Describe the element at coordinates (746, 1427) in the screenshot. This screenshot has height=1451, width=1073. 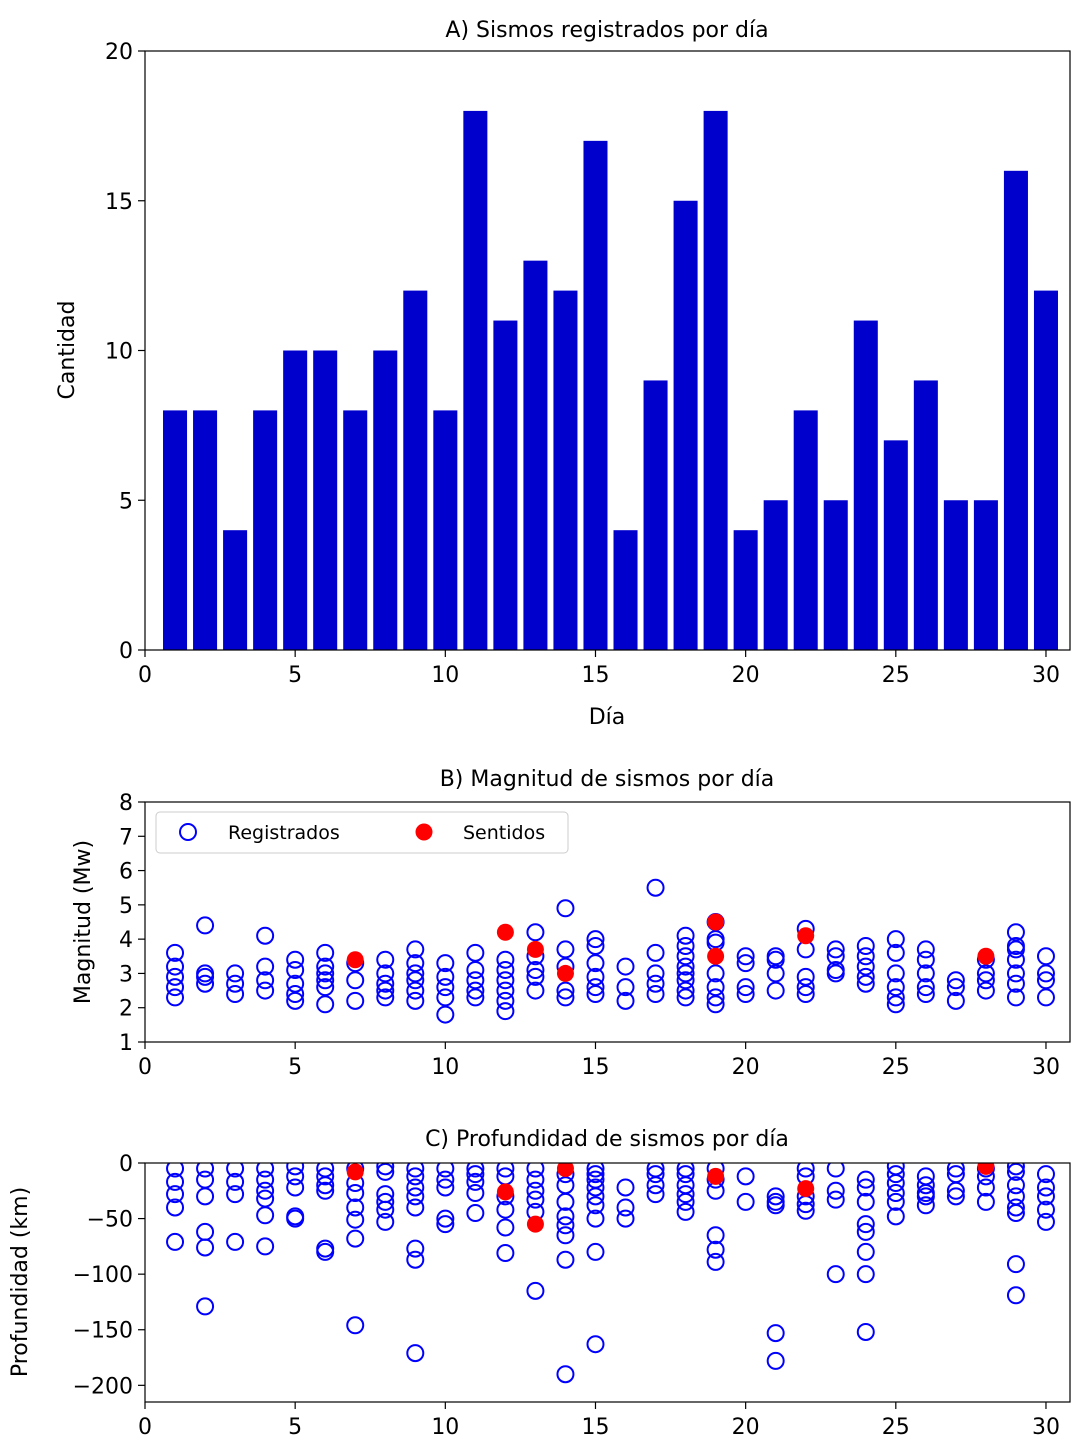
I see `x-tick-label: 20` at that location.